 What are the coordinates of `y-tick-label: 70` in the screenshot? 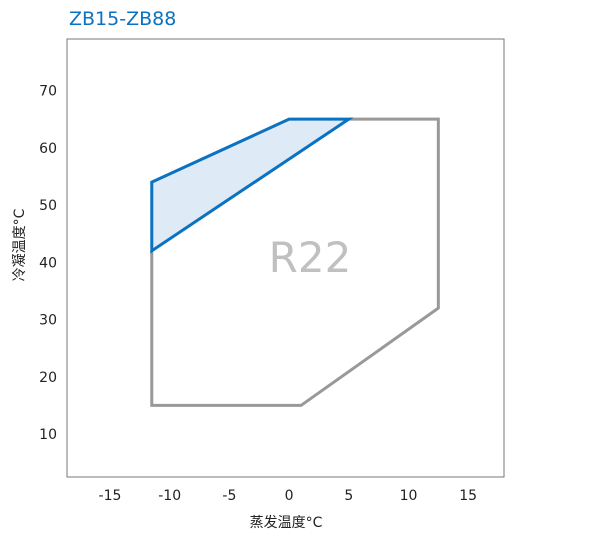 It's located at (48, 92).